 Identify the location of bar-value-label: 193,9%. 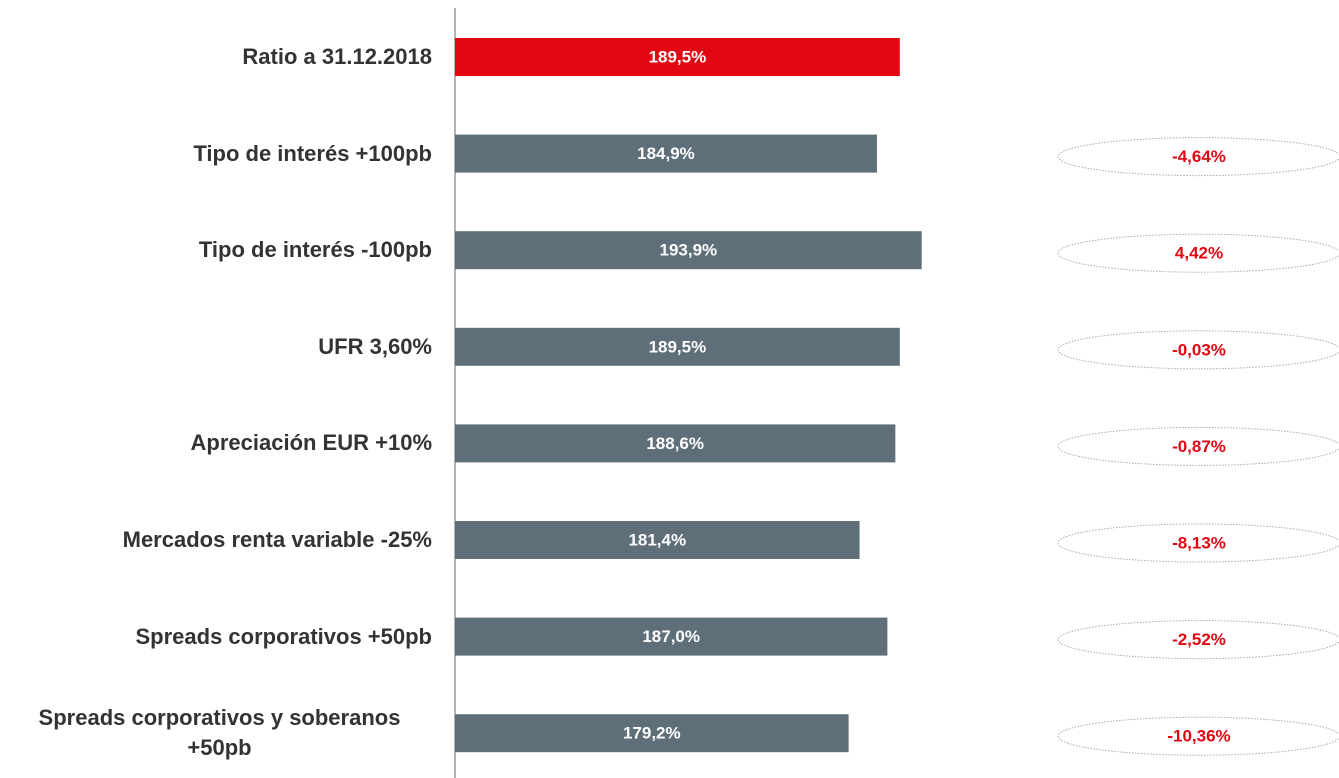
(689, 250).